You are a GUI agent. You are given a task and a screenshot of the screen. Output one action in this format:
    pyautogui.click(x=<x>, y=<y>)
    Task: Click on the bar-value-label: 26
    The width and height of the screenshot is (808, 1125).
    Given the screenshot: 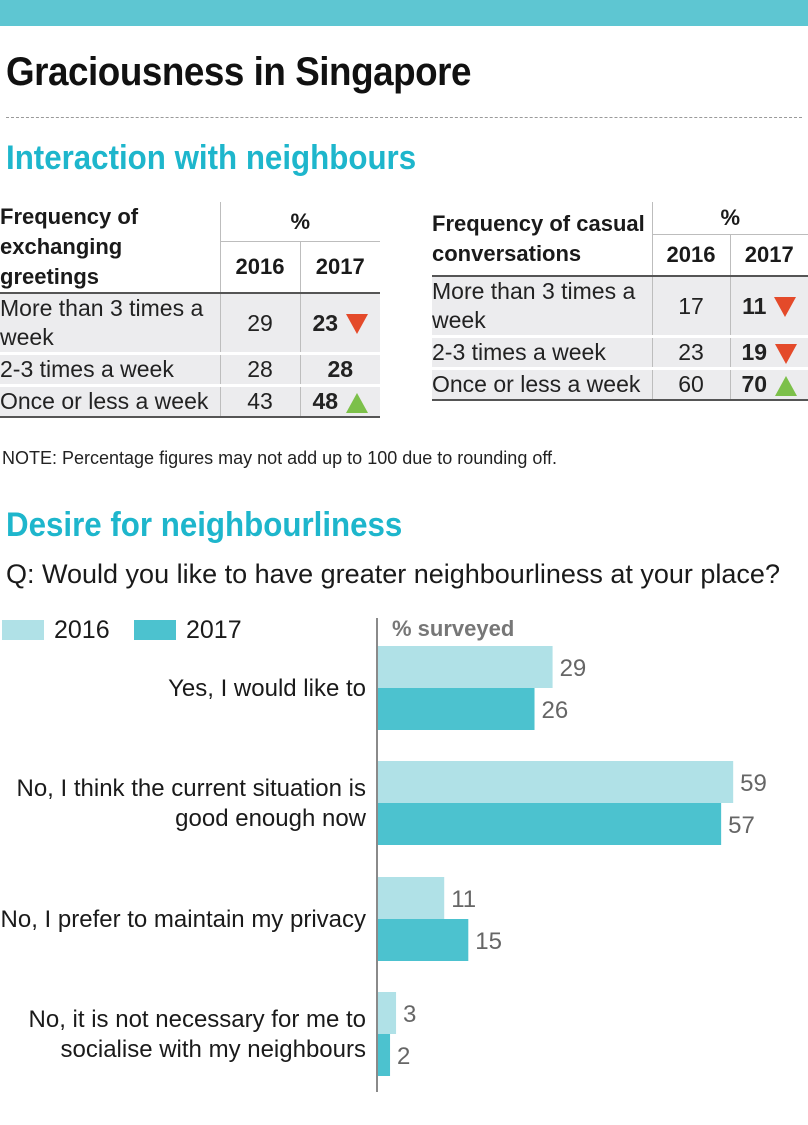 What is the action you would take?
    pyautogui.click(x=555, y=710)
    